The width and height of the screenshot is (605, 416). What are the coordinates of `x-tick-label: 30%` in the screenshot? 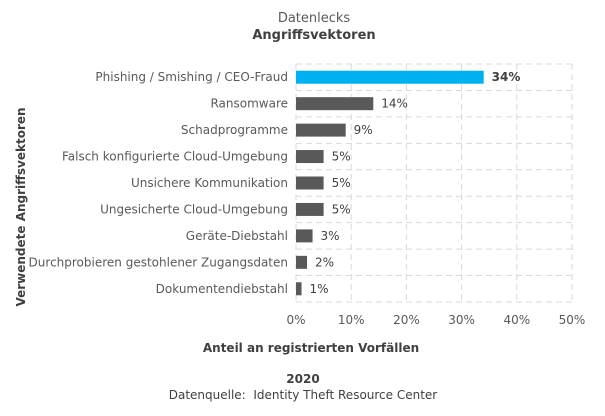 It's located at (461, 320).